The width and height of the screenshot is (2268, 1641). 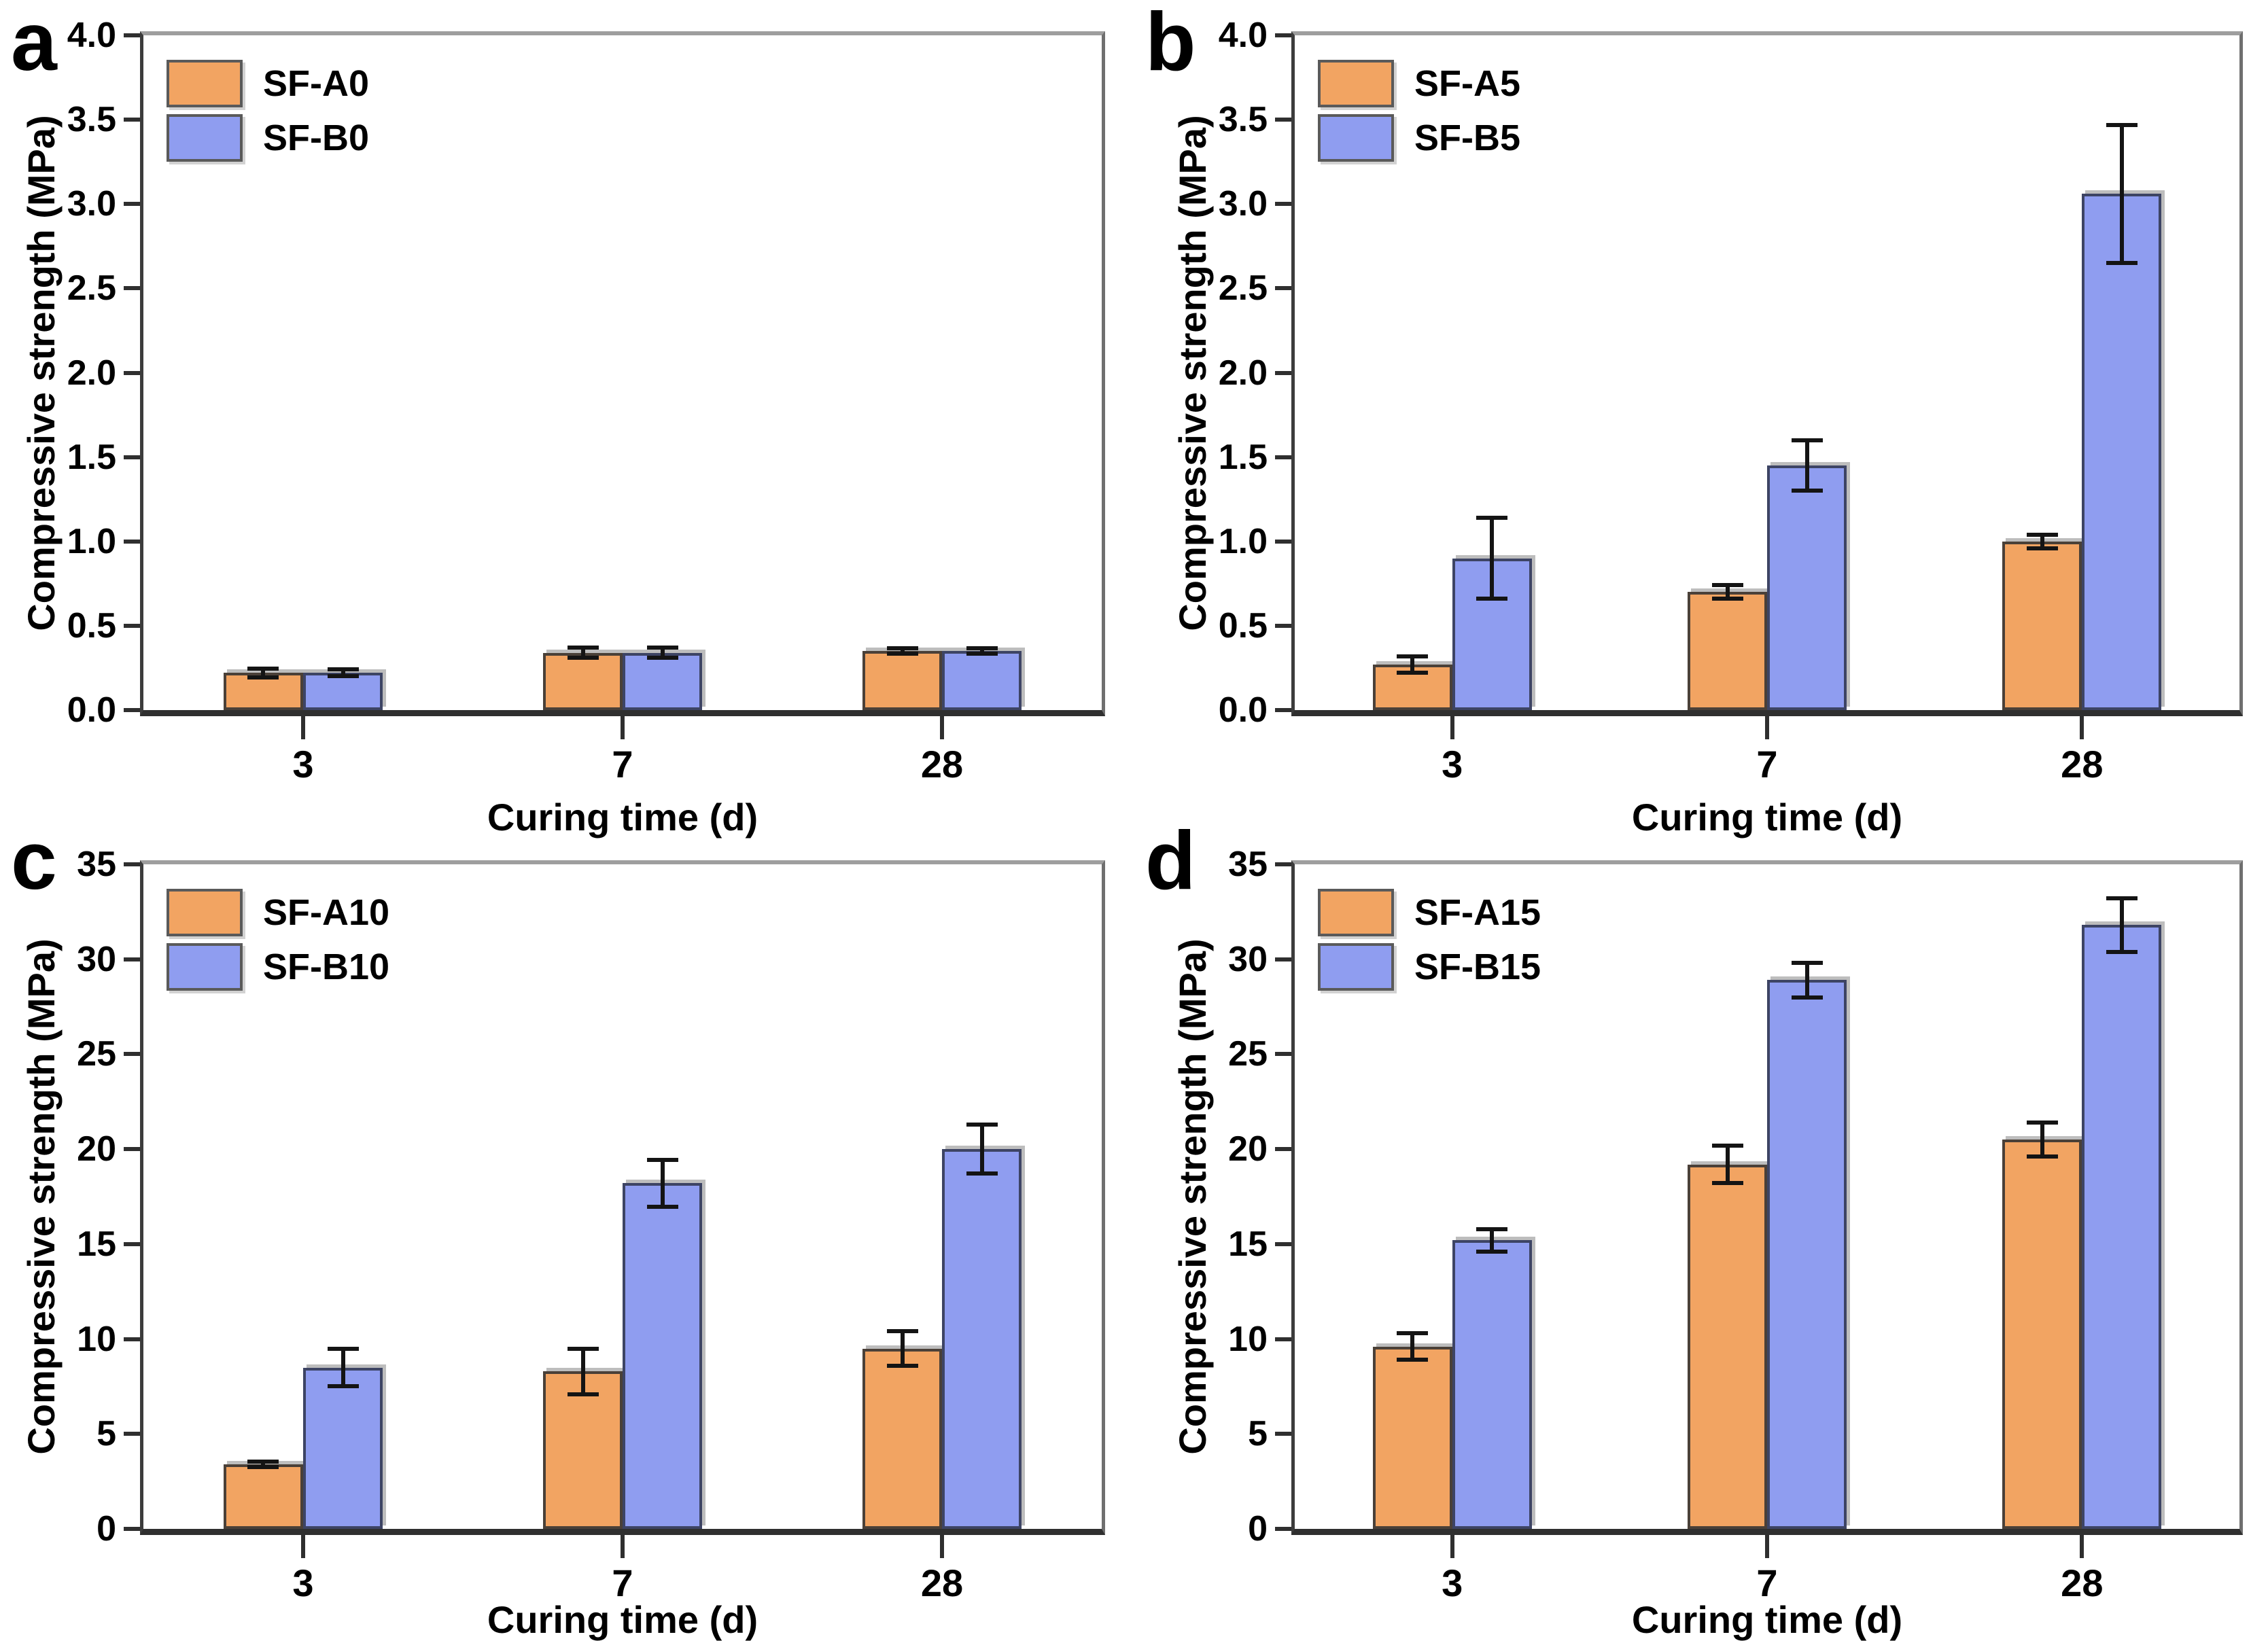 What do you see at coordinates (96, 1149) in the screenshot?
I see `y-tick-label: 20` at bounding box center [96, 1149].